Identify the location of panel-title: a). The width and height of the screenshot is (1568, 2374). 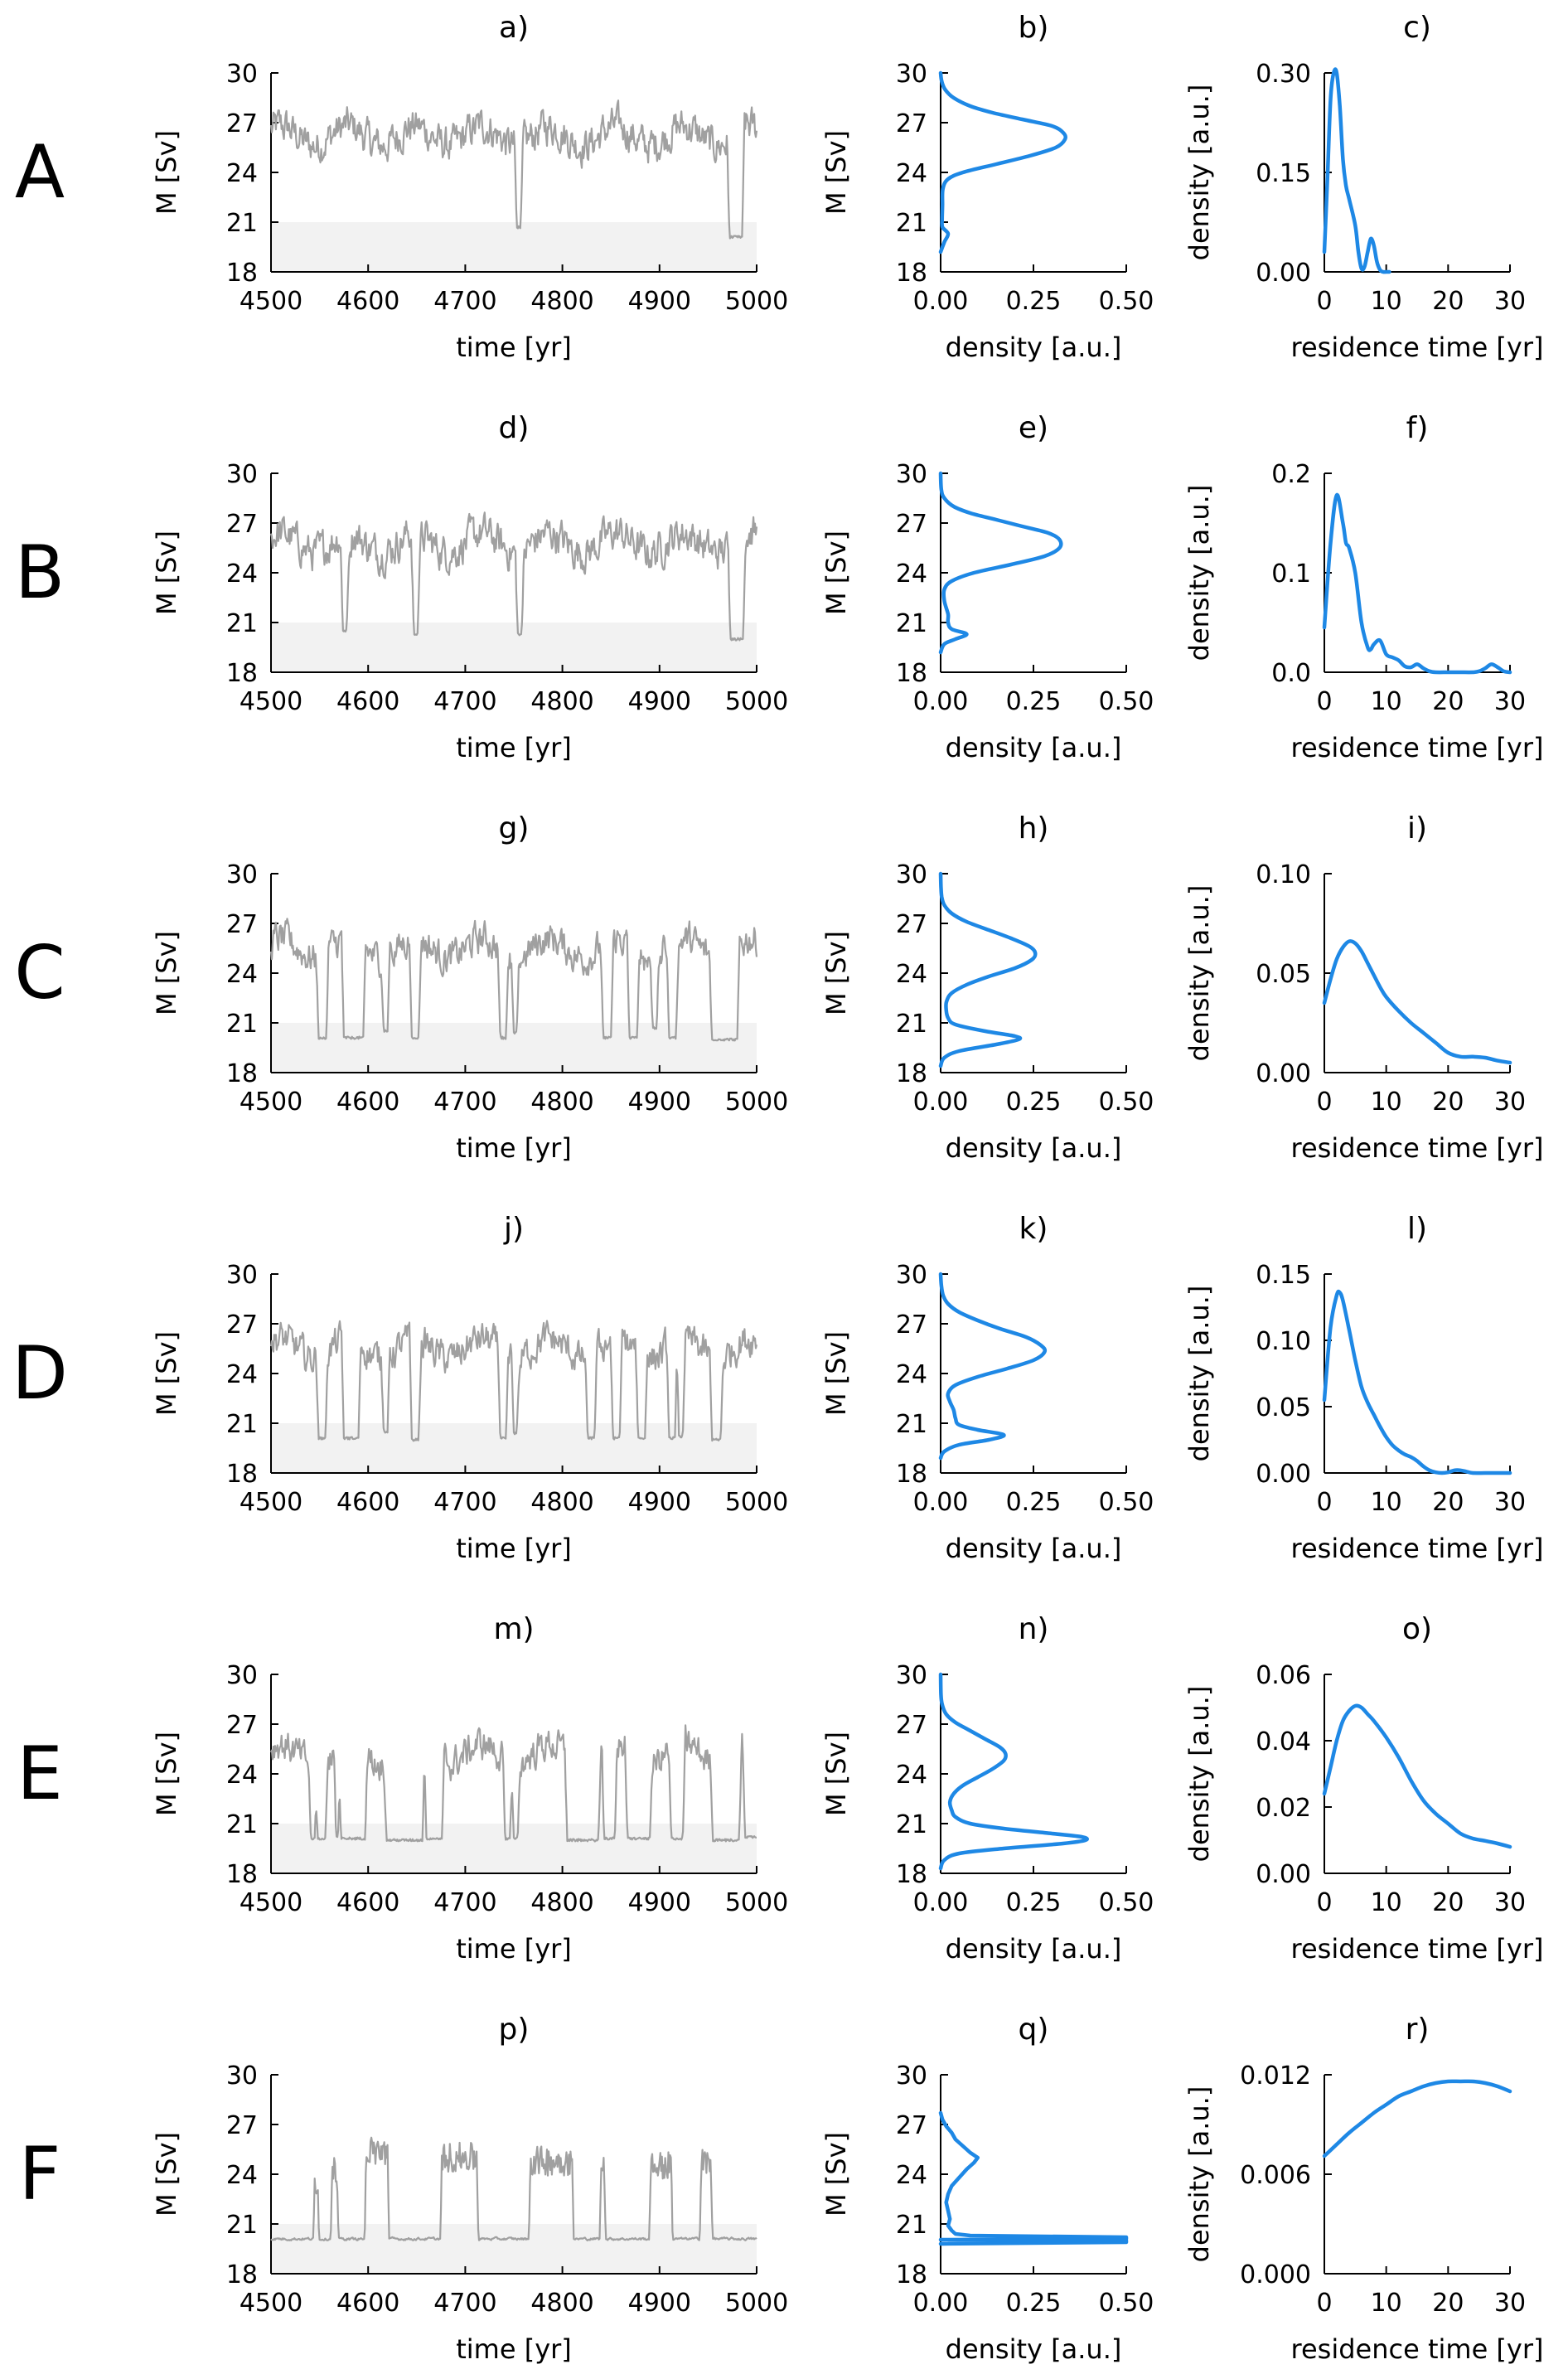
(514, 28).